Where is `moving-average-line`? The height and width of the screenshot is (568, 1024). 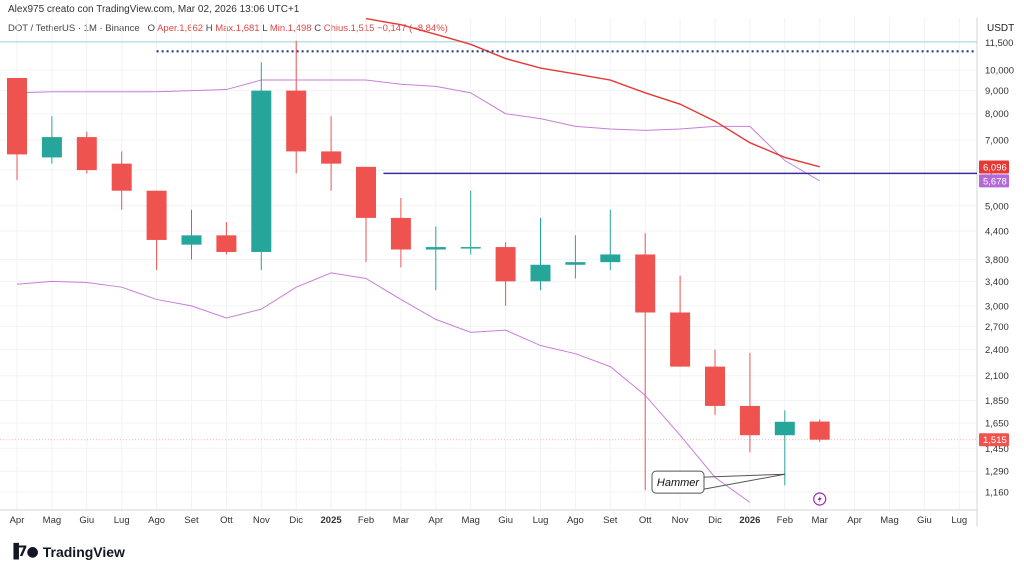
moving-average-line is located at coordinates (592, 92).